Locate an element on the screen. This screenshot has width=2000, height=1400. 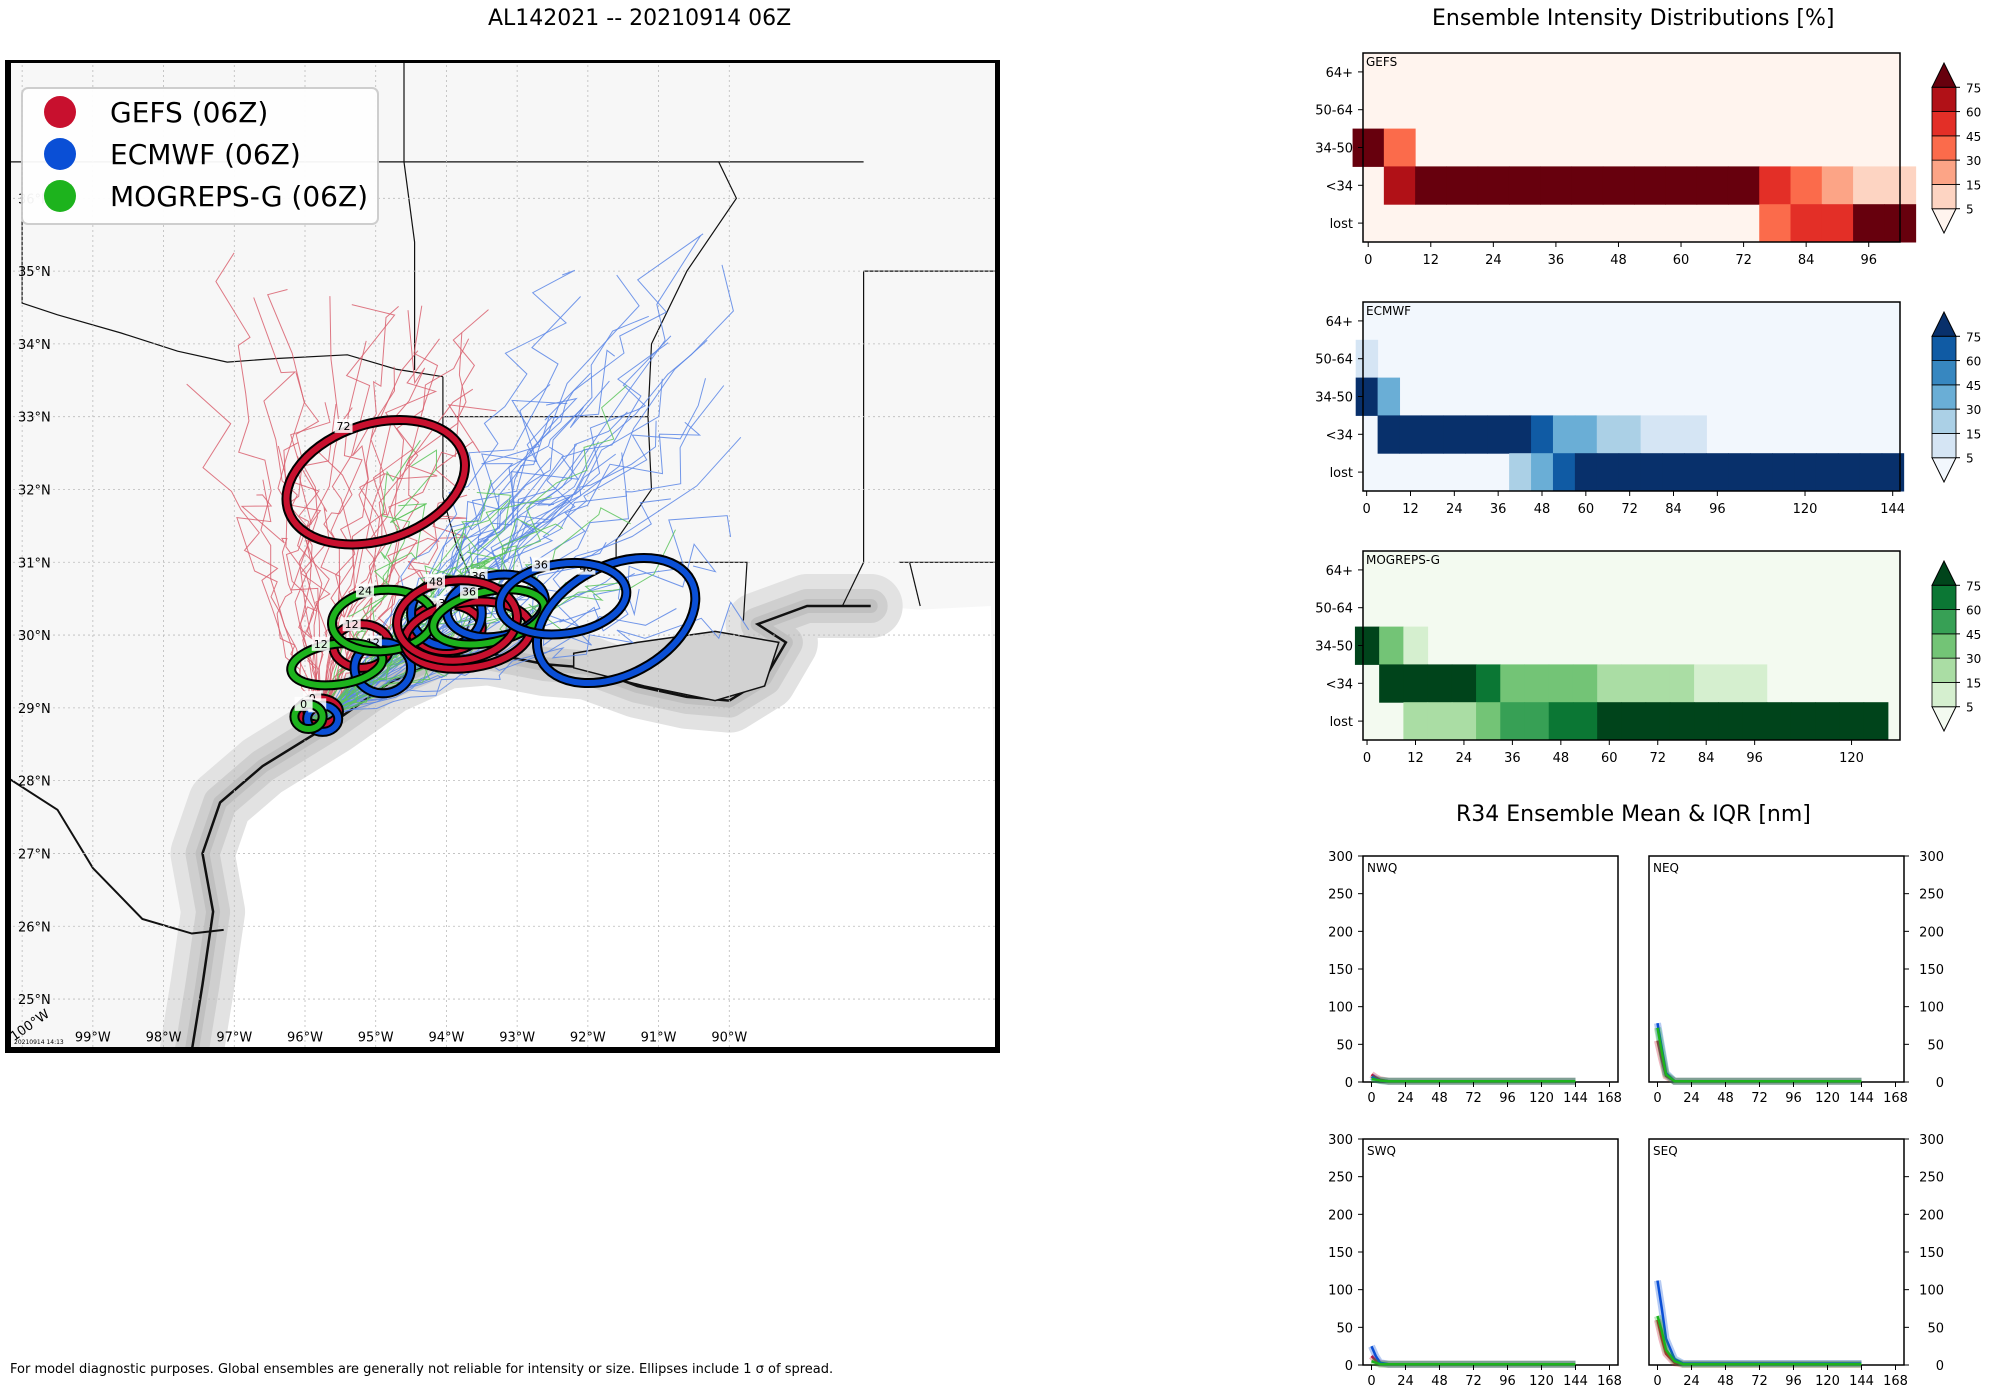
colorbar-max-cap is located at coordinates (1944, 572).